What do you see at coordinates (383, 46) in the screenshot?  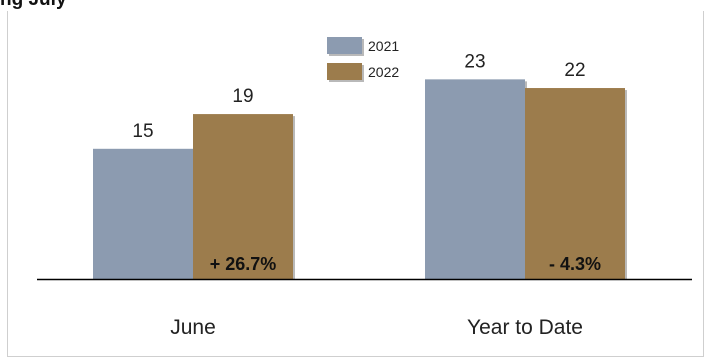 I see `legend-label: 2021` at bounding box center [383, 46].